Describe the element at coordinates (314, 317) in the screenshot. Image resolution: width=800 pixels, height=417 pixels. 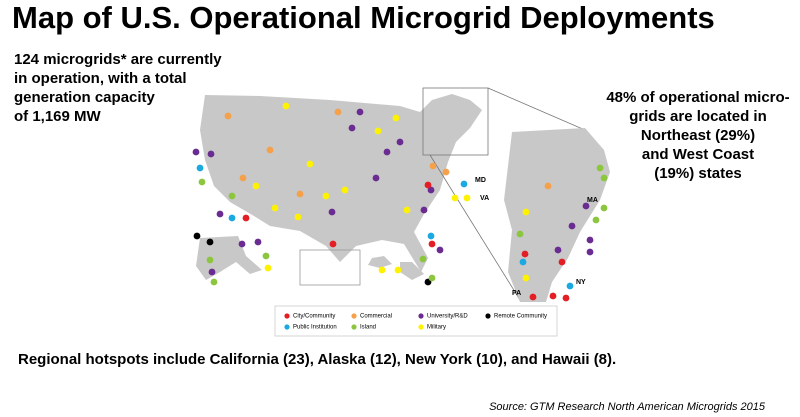
I see `legend-label: City/Community` at that location.